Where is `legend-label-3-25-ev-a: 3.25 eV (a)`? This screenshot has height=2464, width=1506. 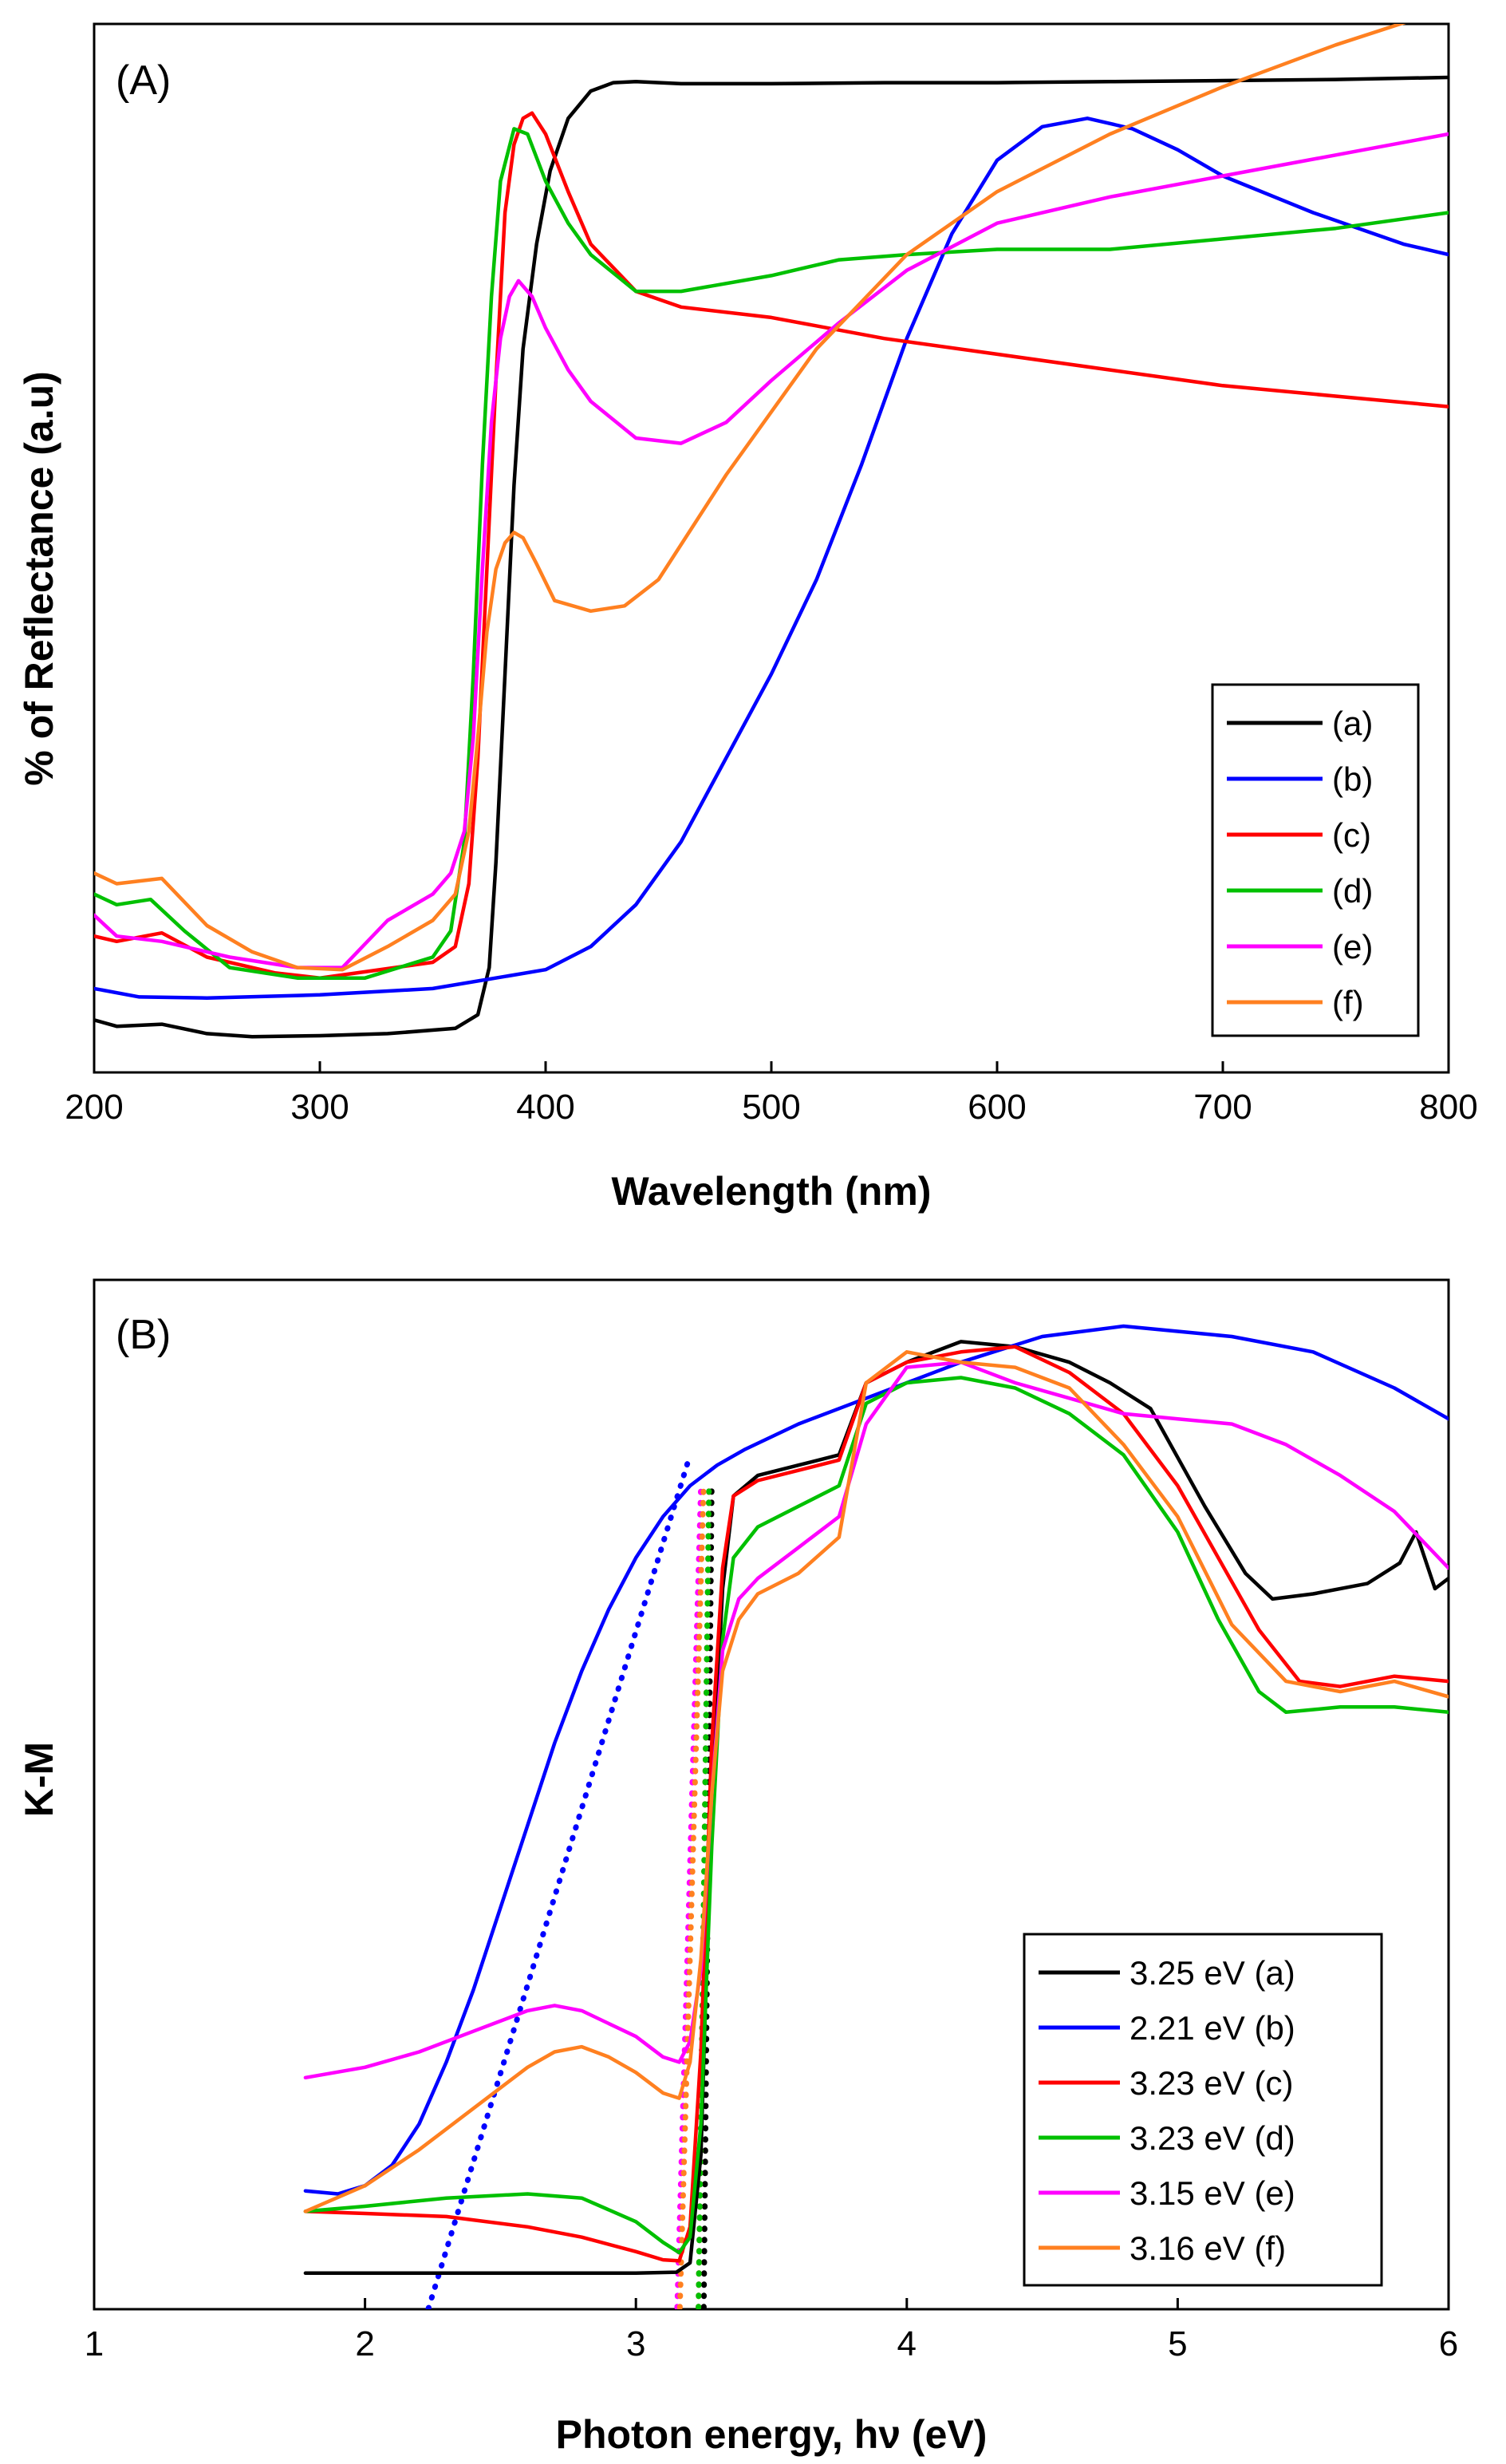
legend-label-3-25-ev-a: 3.25 eV (a) is located at coordinates (1212, 1973).